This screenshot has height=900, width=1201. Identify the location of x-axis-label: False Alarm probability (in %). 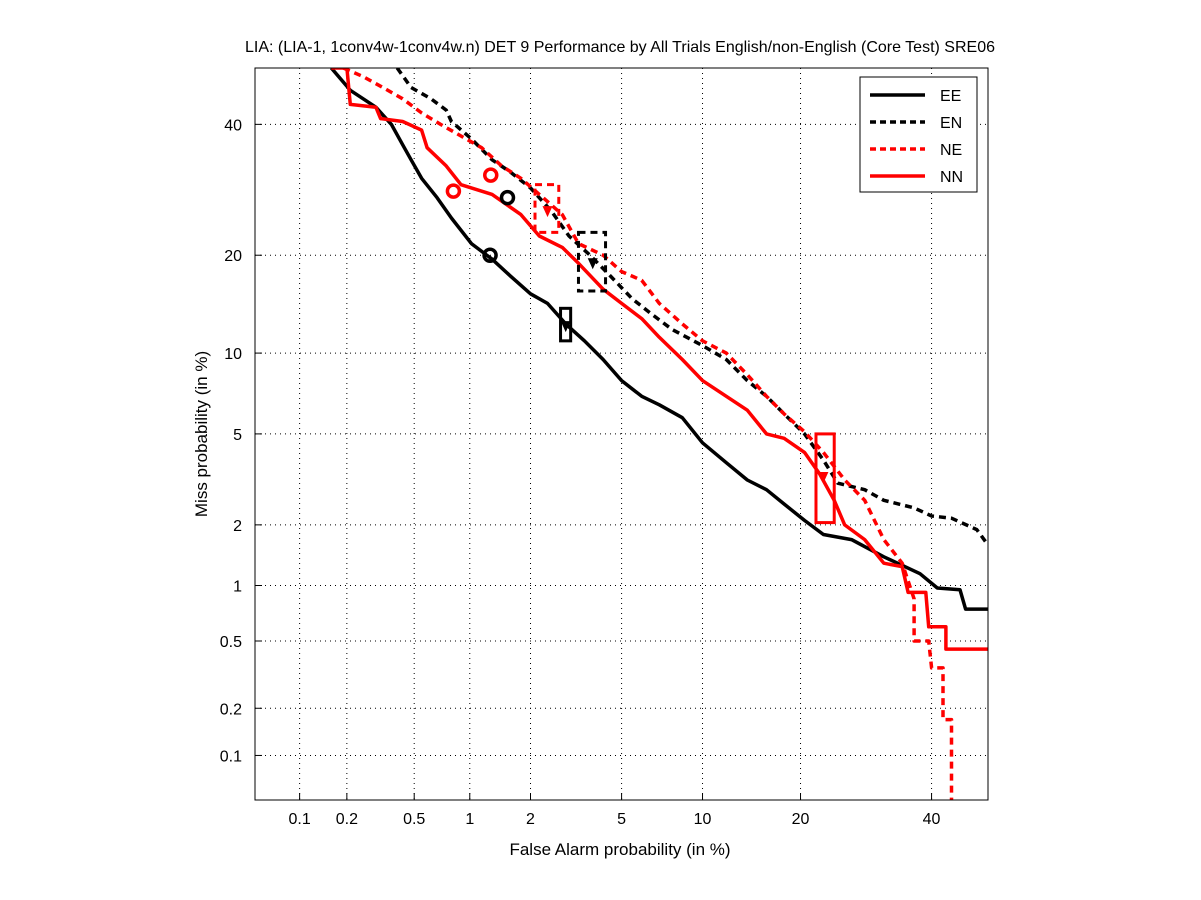
(619, 849).